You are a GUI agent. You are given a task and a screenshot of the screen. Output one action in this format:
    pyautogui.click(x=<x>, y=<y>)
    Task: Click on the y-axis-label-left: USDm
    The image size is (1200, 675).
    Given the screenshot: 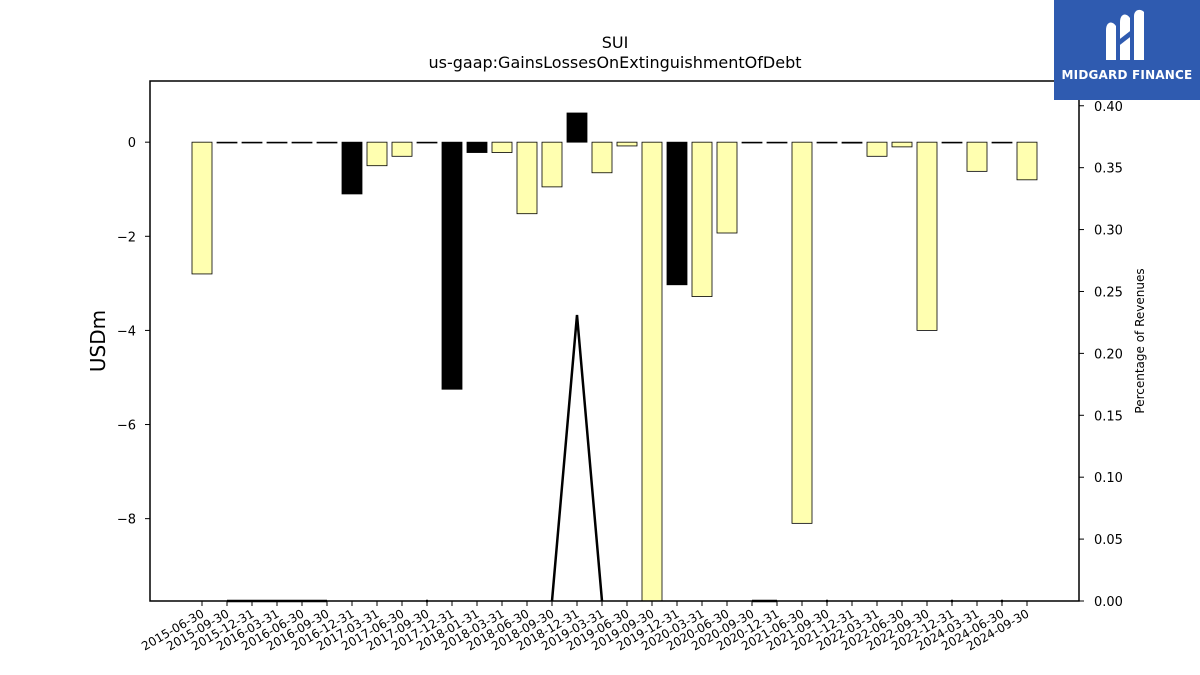 What is the action you would take?
    pyautogui.click(x=98, y=341)
    